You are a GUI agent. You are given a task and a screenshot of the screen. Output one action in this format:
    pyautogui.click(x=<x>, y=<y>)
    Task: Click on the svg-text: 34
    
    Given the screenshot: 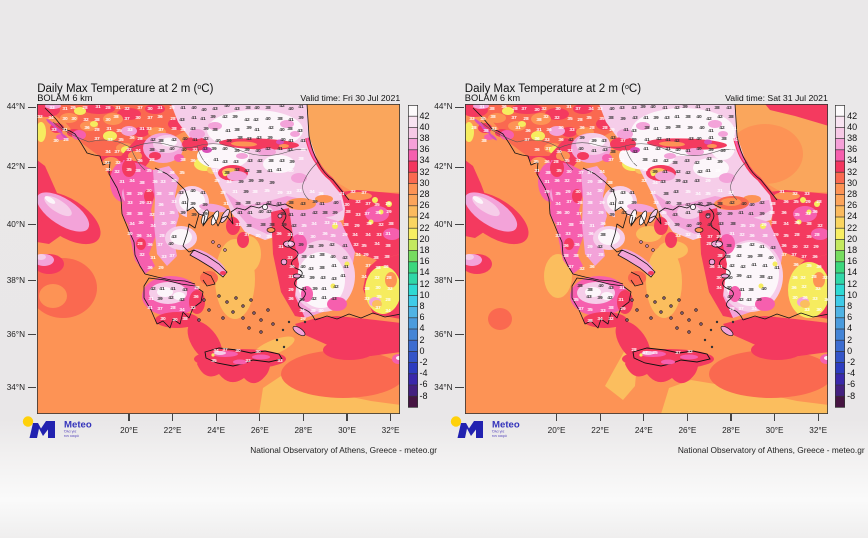 What is the action you would take?
    pyautogui.click(x=378, y=244)
    